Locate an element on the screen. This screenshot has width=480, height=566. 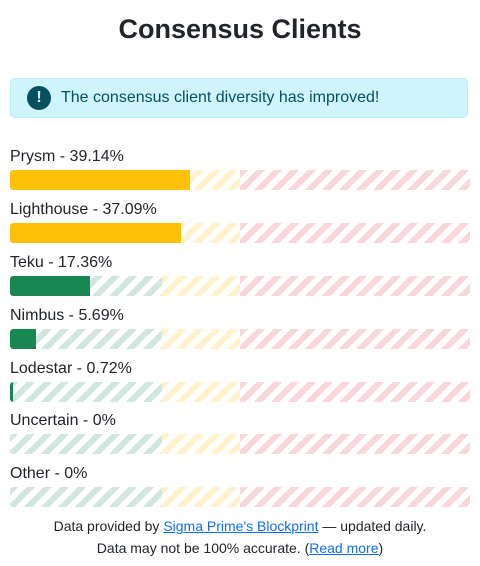
page-title: Consensus Clients is located at coordinates (240, 29).